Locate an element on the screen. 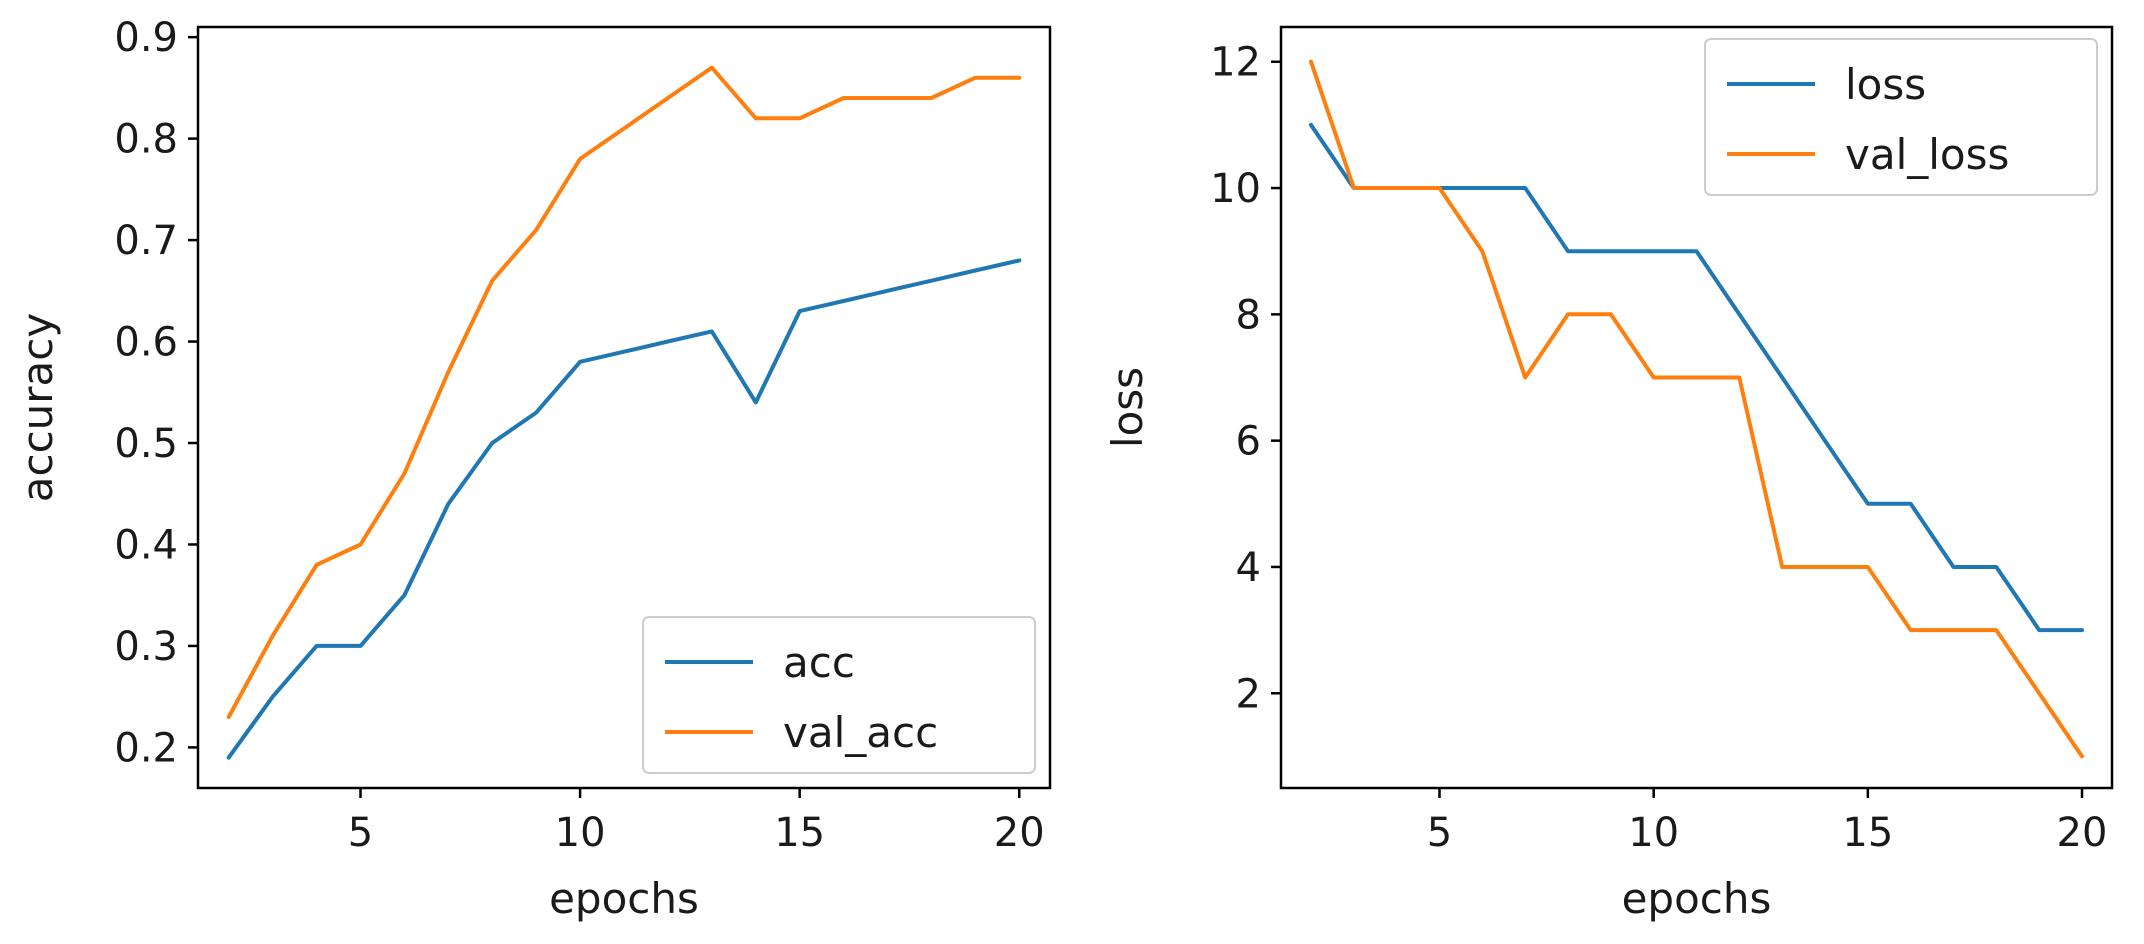  accuracy-x-tick-label: 5 is located at coordinates (360, 833).